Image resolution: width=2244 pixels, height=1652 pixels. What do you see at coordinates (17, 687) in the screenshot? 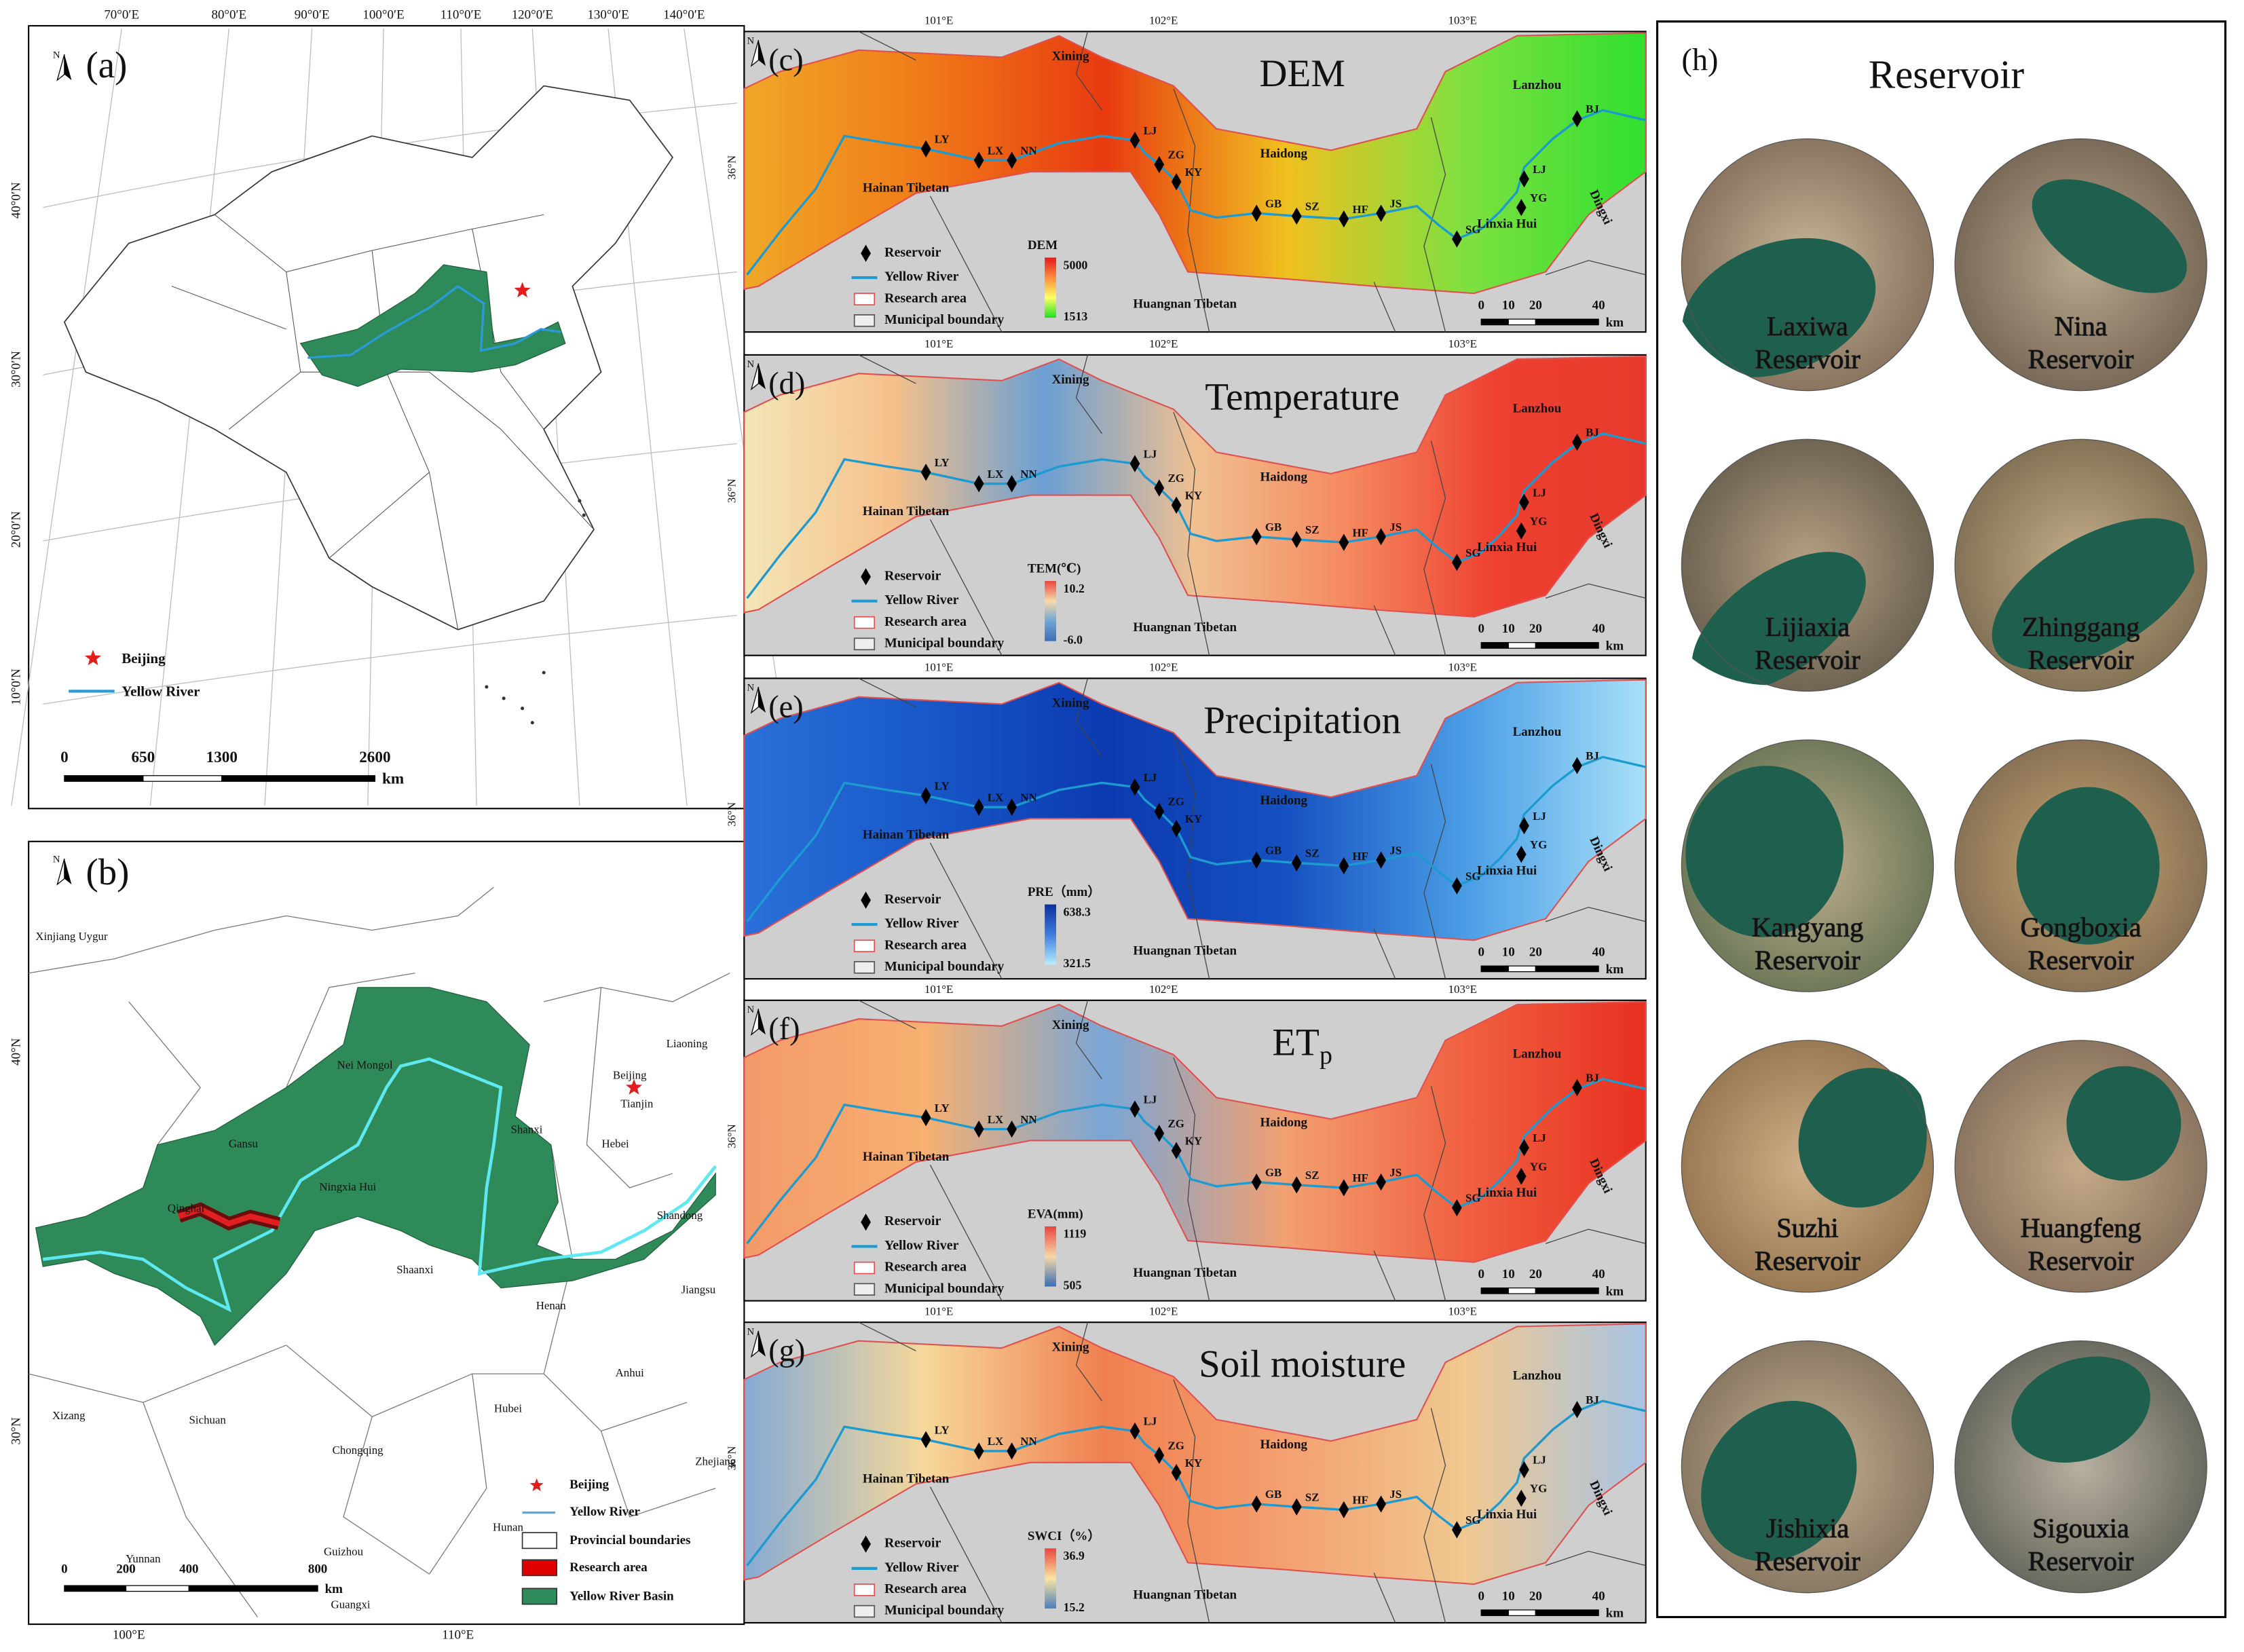
I see `lat-tick-label: 10°0′N` at bounding box center [17, 687].